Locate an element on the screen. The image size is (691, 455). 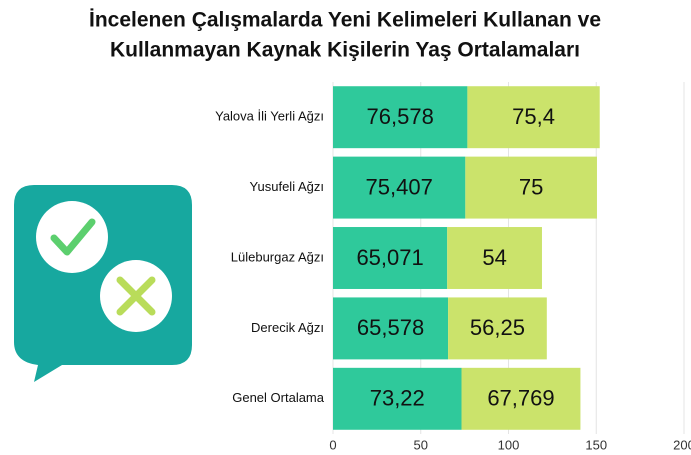
data-label: 73,22 is located at coordinates (397, 398).